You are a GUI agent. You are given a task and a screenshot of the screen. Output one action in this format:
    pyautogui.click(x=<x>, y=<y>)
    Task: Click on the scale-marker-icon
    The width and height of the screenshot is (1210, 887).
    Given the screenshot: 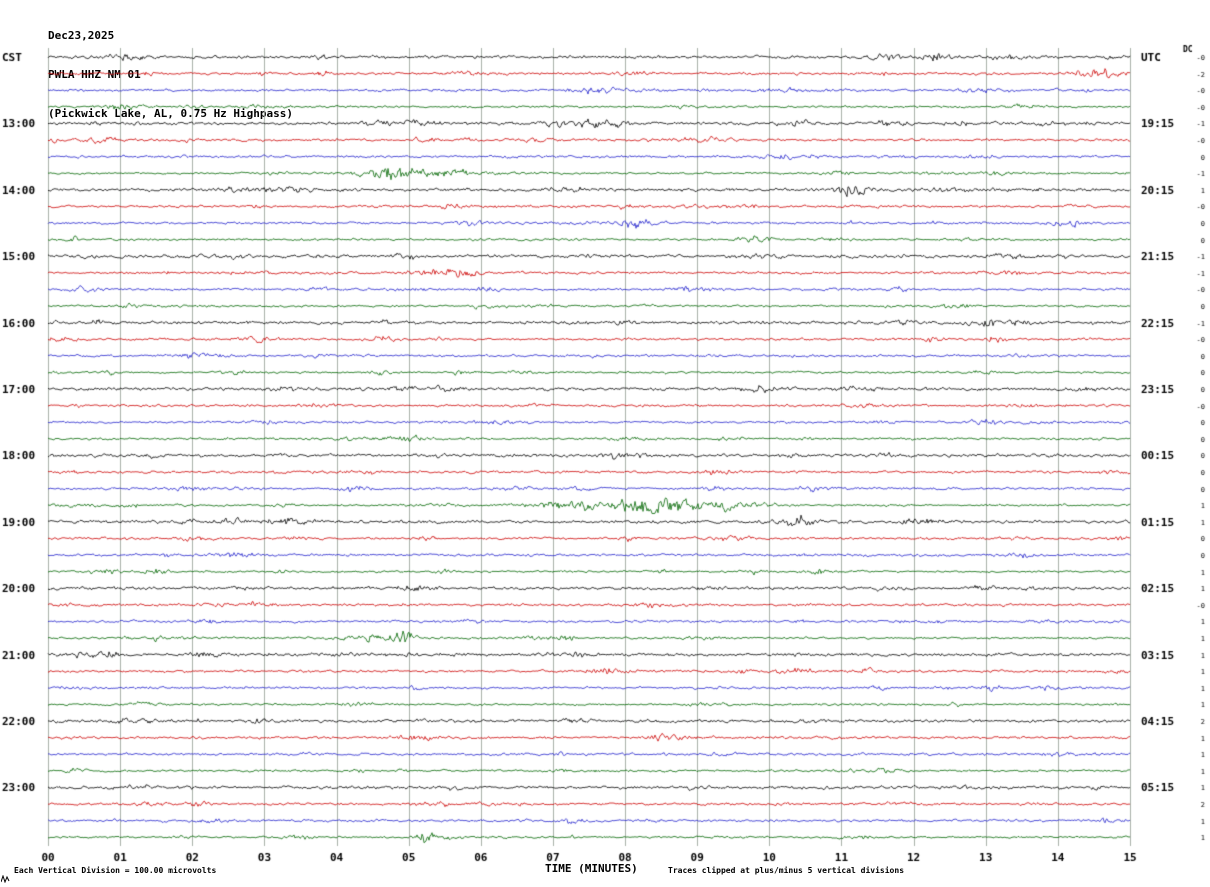 What is the action you would take?
    pyautogui.click(x=5, y=876)
    